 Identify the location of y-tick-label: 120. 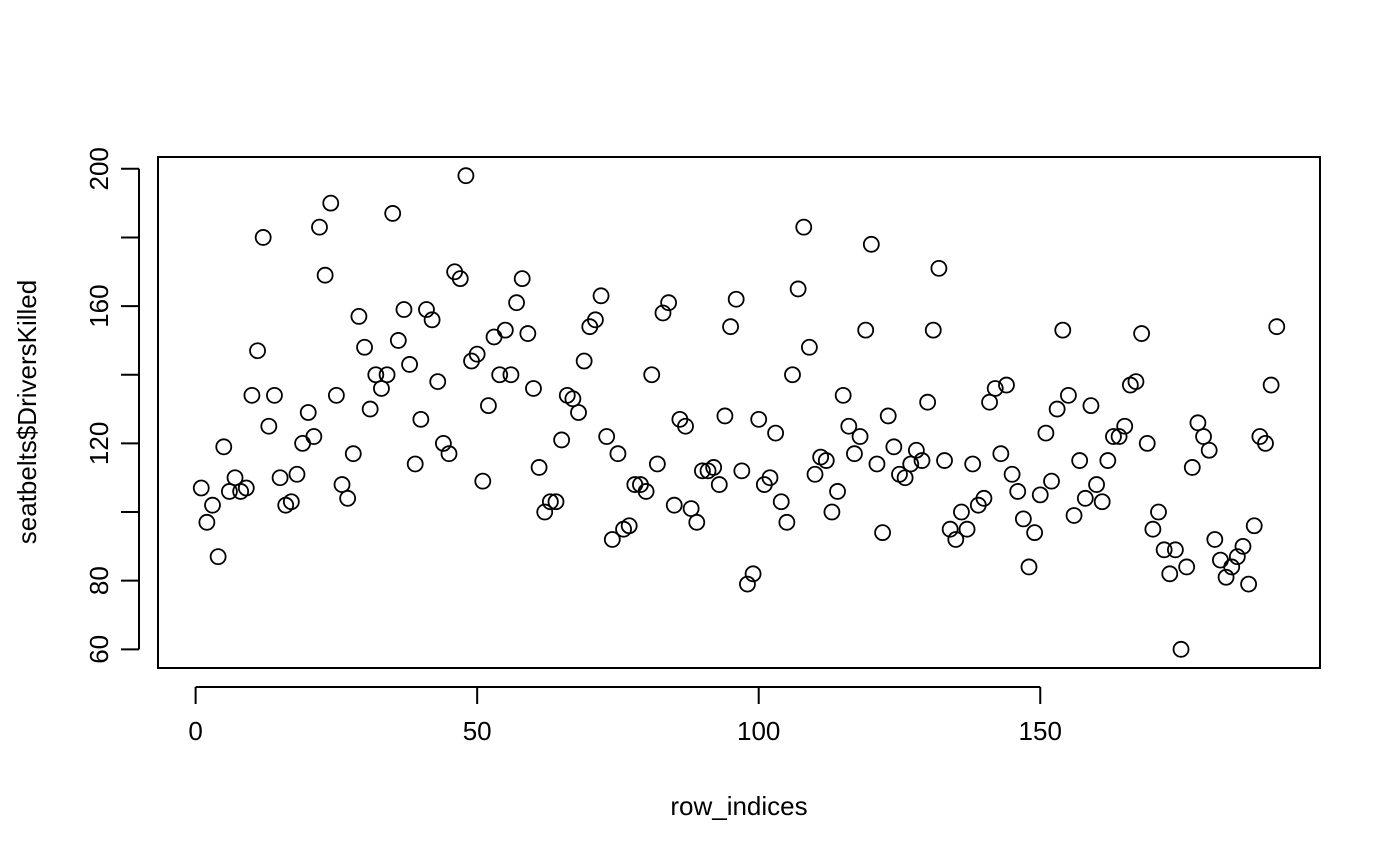
(99, 443).